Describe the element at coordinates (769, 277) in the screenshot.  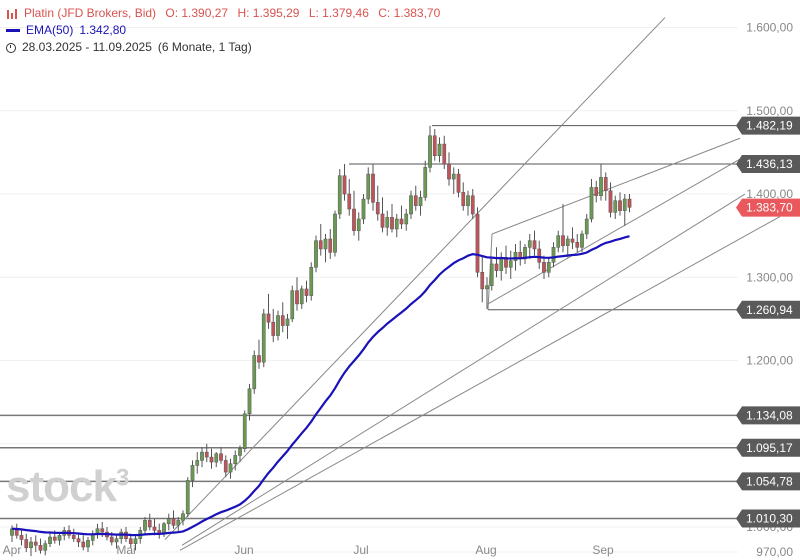
I see `y-tick-label: 1.300,00` at that location.